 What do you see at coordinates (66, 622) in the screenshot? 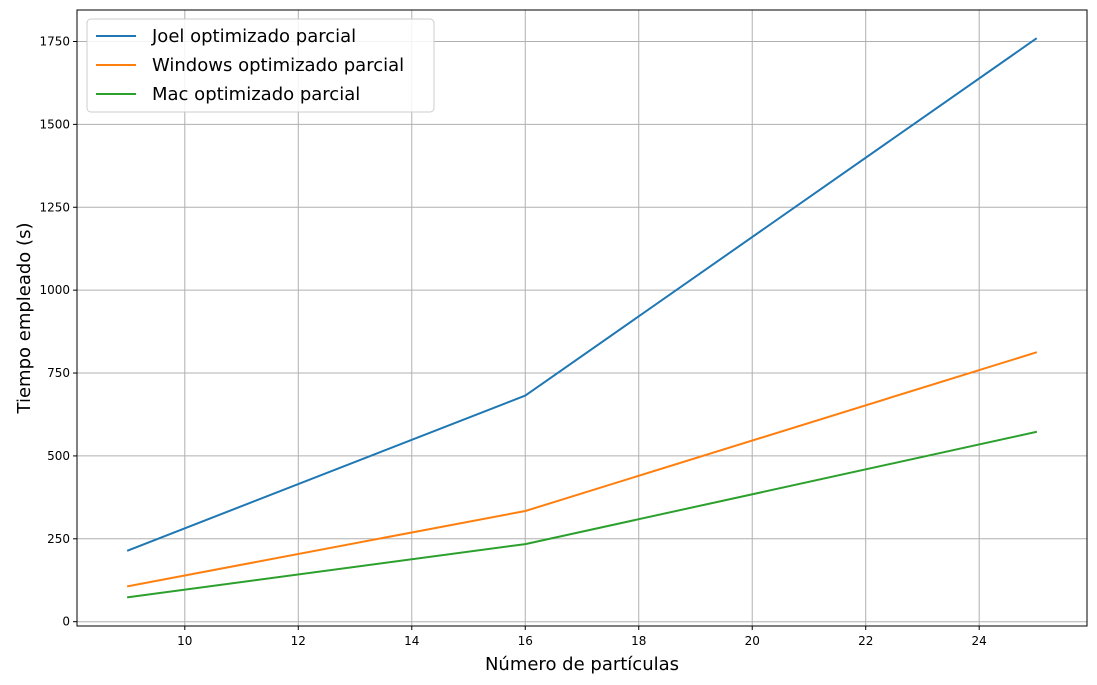
I see `y-tick-label: 0` at bounding box center [66, 622].